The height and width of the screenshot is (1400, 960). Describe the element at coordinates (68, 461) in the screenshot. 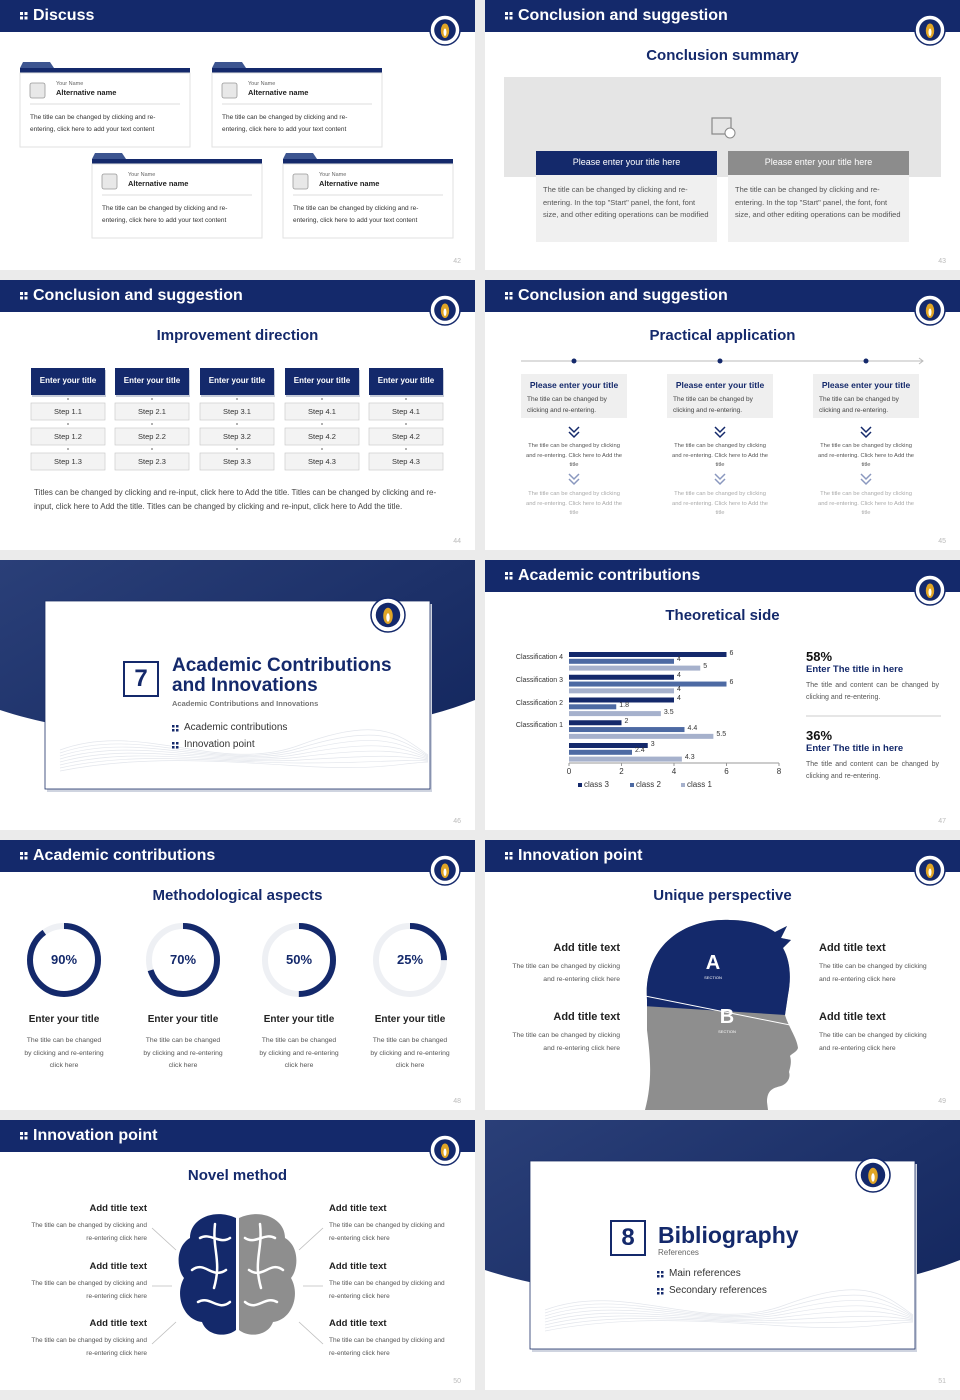

I see `step-label: Step 1.3` at that location.